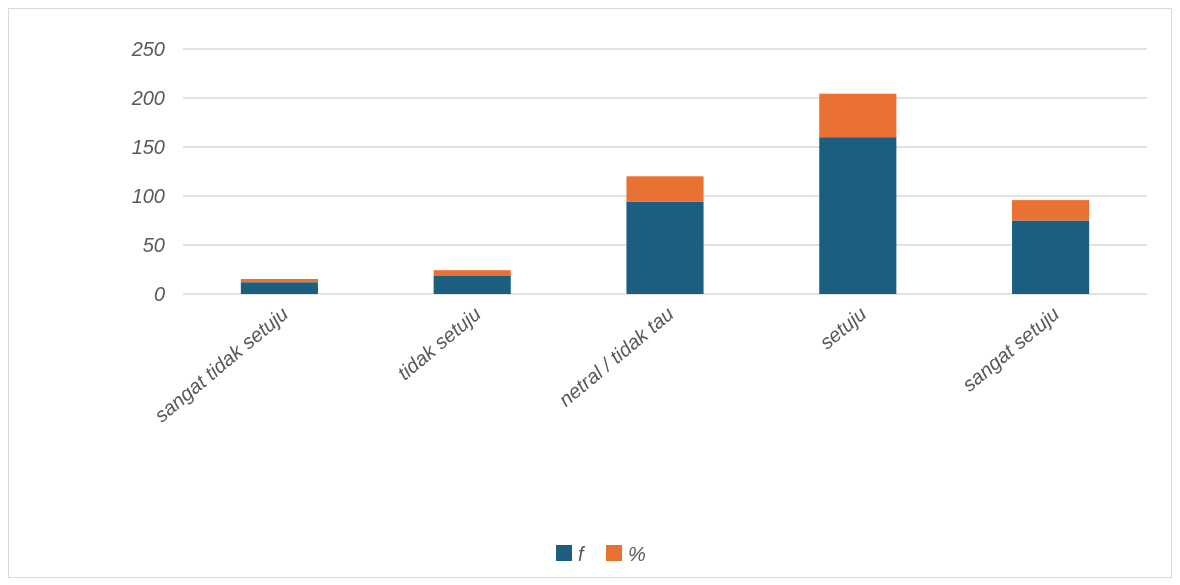 This screenshot has height=585, width=1180. Describe the element at coordinates (582, 554) in the screenshot. I see `legend-label: f` at that location.